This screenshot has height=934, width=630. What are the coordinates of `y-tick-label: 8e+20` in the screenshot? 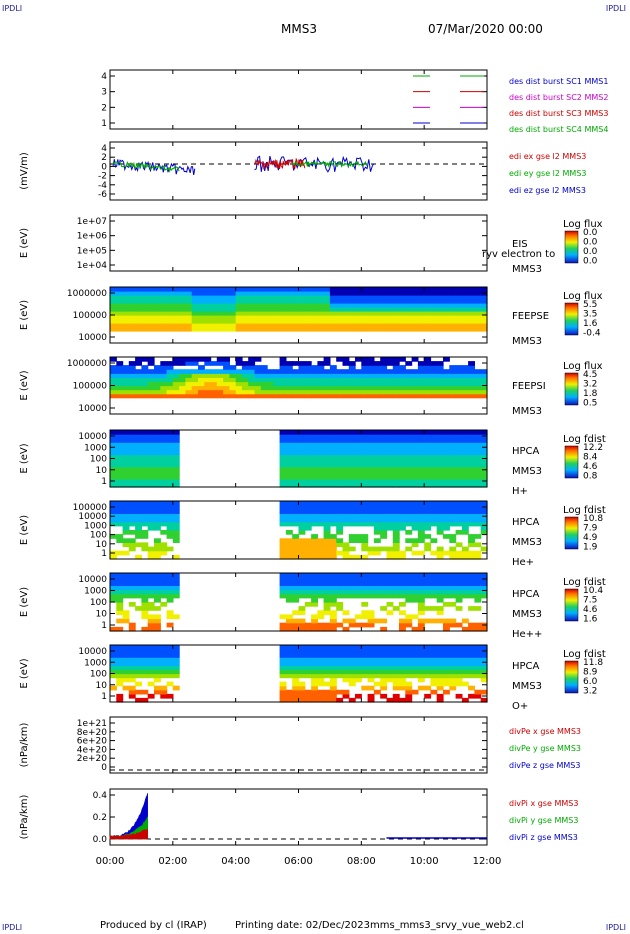 It's located at (92, 733).